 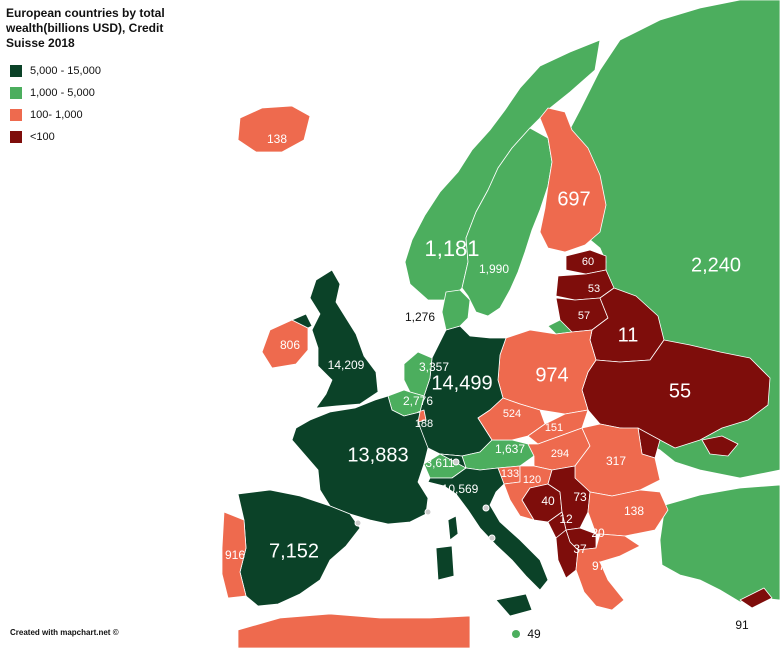 What do you see at coordinates (716, 265) in the screenshot?
I see `label-russia: 2,240` at bounding box center [716, 265].